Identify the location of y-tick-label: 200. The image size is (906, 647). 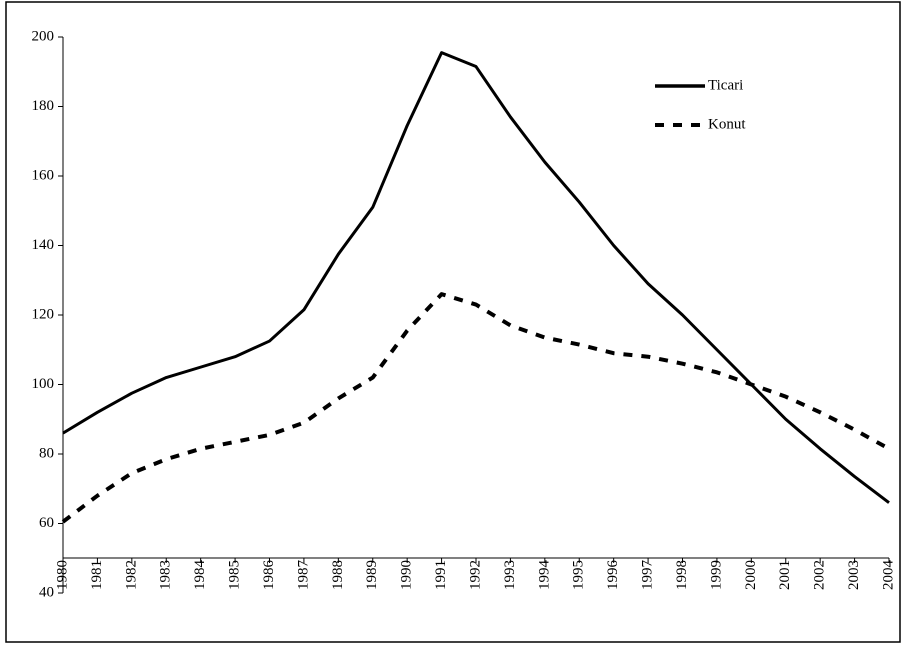
(43, 36).